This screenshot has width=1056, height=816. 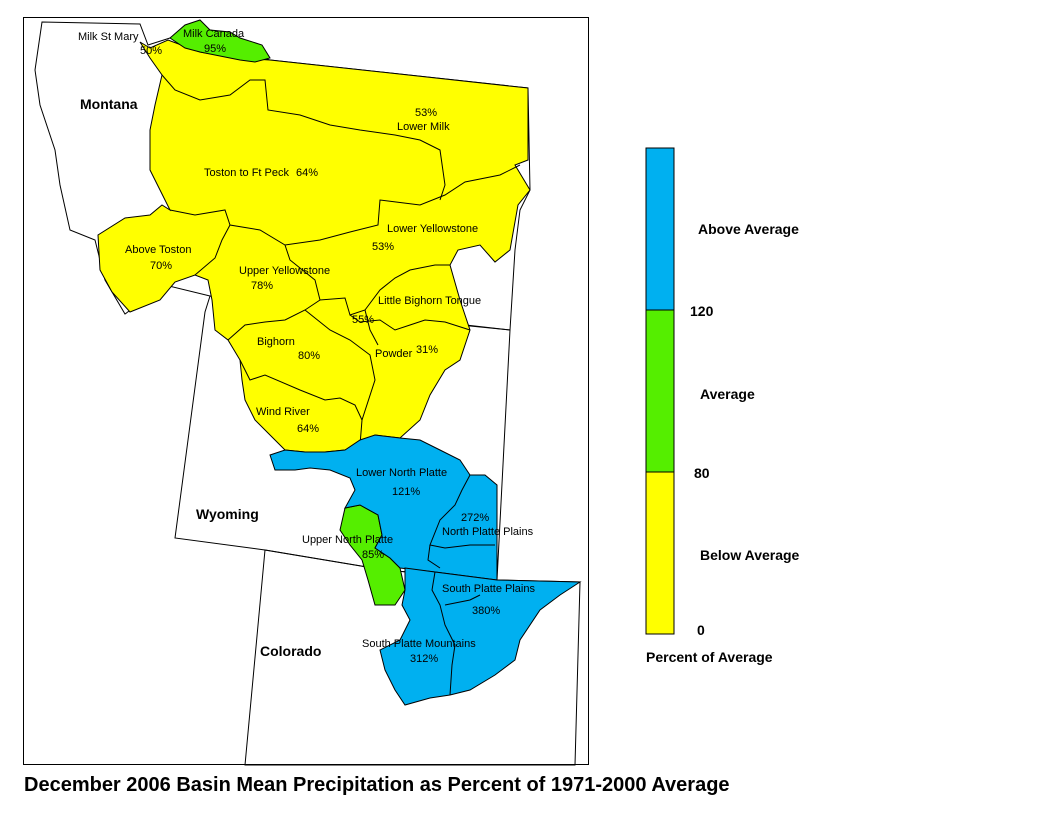 What do you see at coordinates (309, 356) in the screenshot?
I see `basin-value-bighorn: 80%` at bounding box center [309, 356].